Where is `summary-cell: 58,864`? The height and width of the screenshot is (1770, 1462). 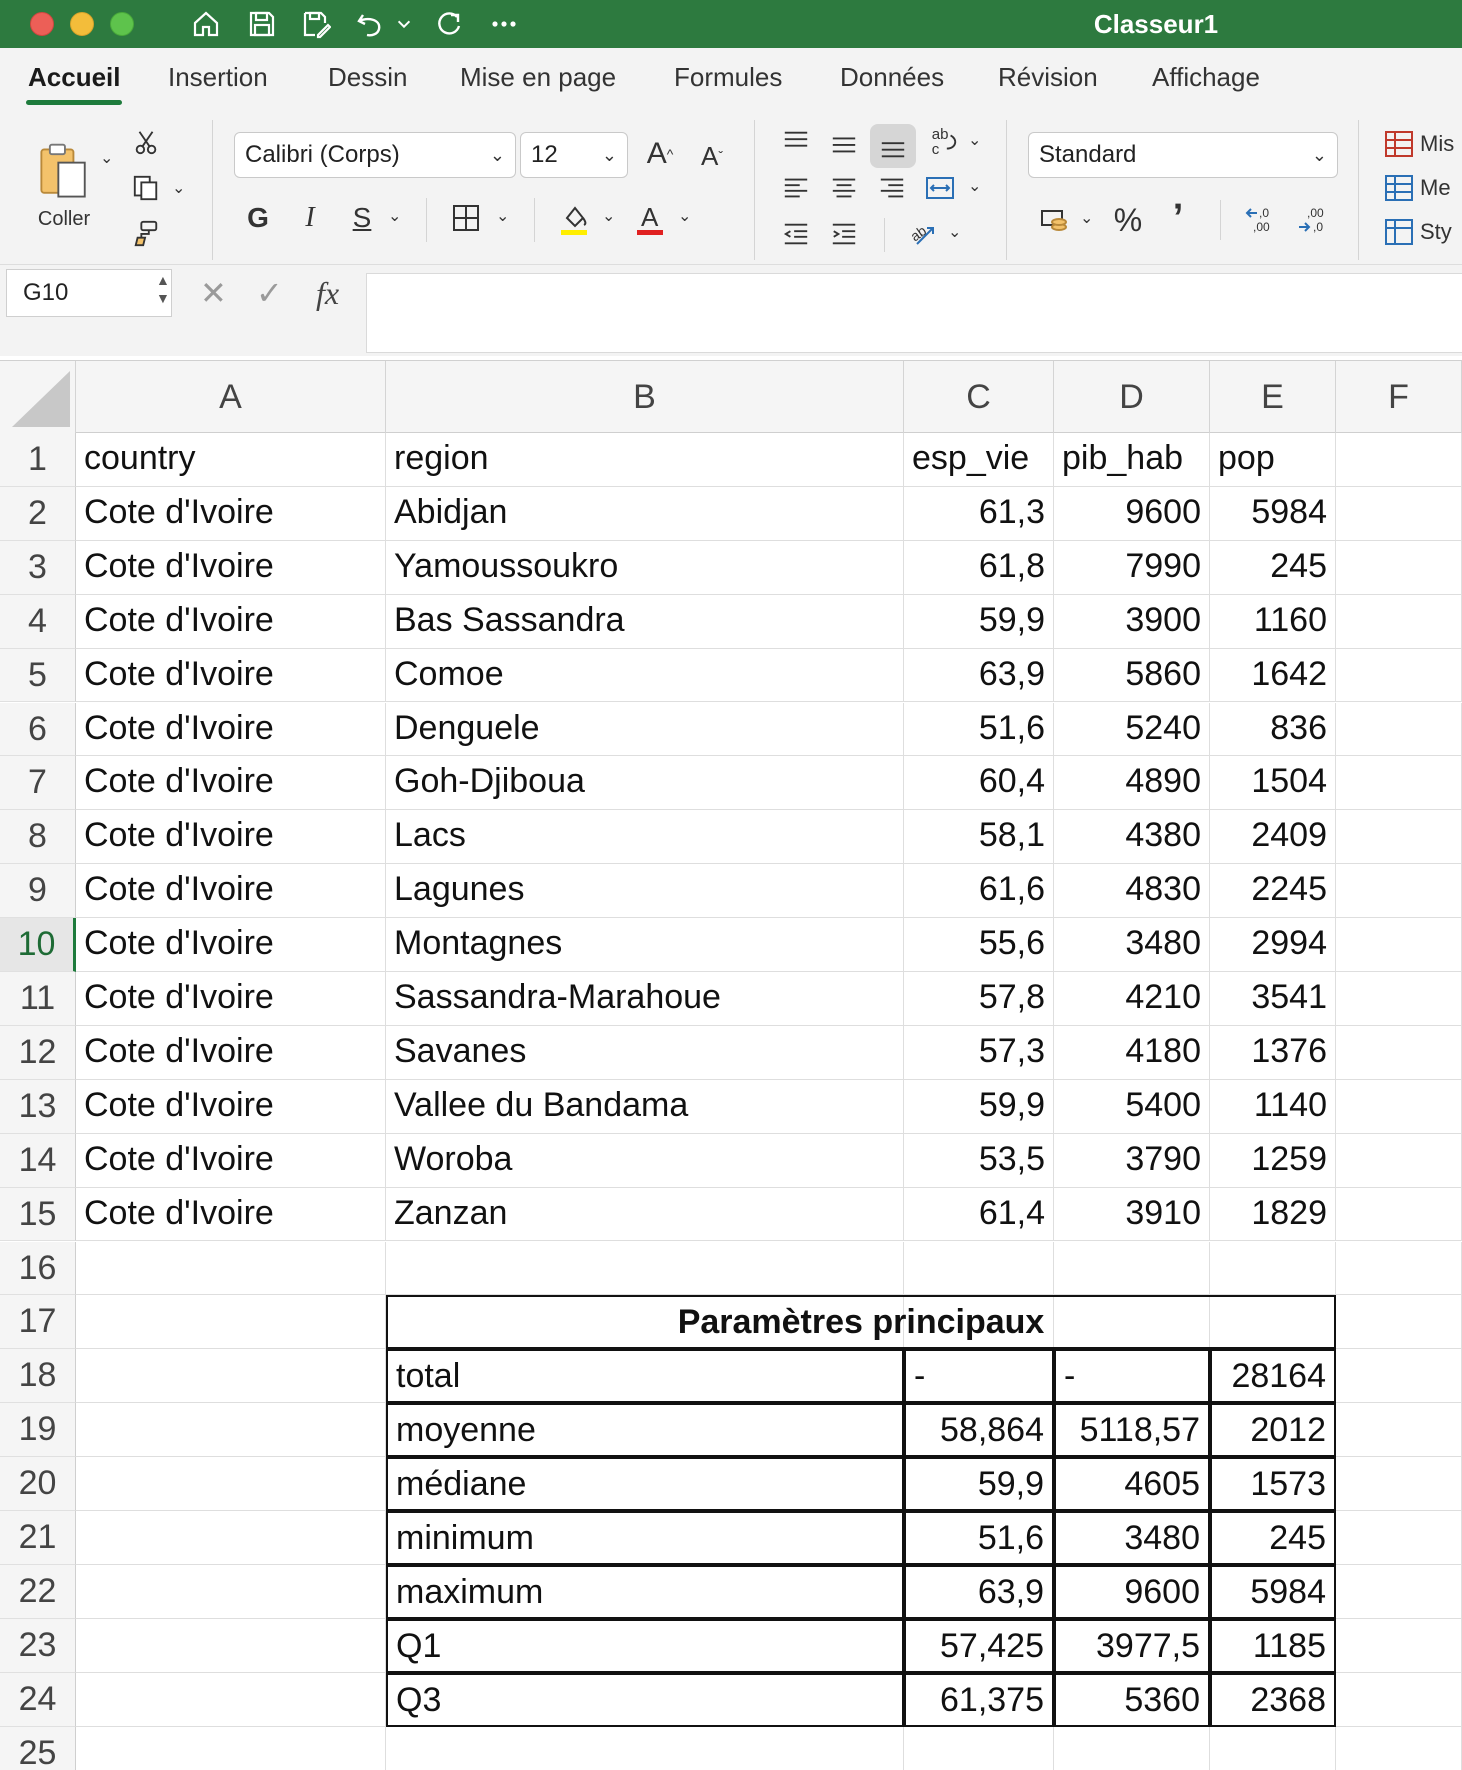
summary-cell: 58,864 is located at coordinates (979, 1430).